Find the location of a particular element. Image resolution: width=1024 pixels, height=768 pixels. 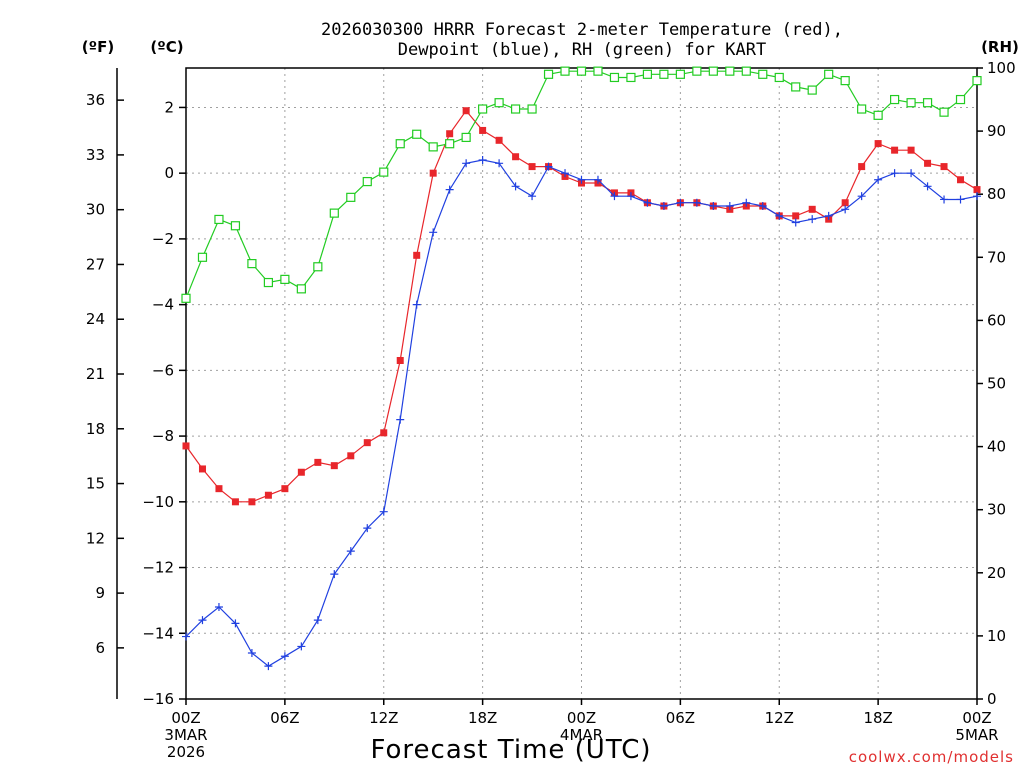

left-unit-fahrenheit: (ºF) is located at coordinates (98, 47).